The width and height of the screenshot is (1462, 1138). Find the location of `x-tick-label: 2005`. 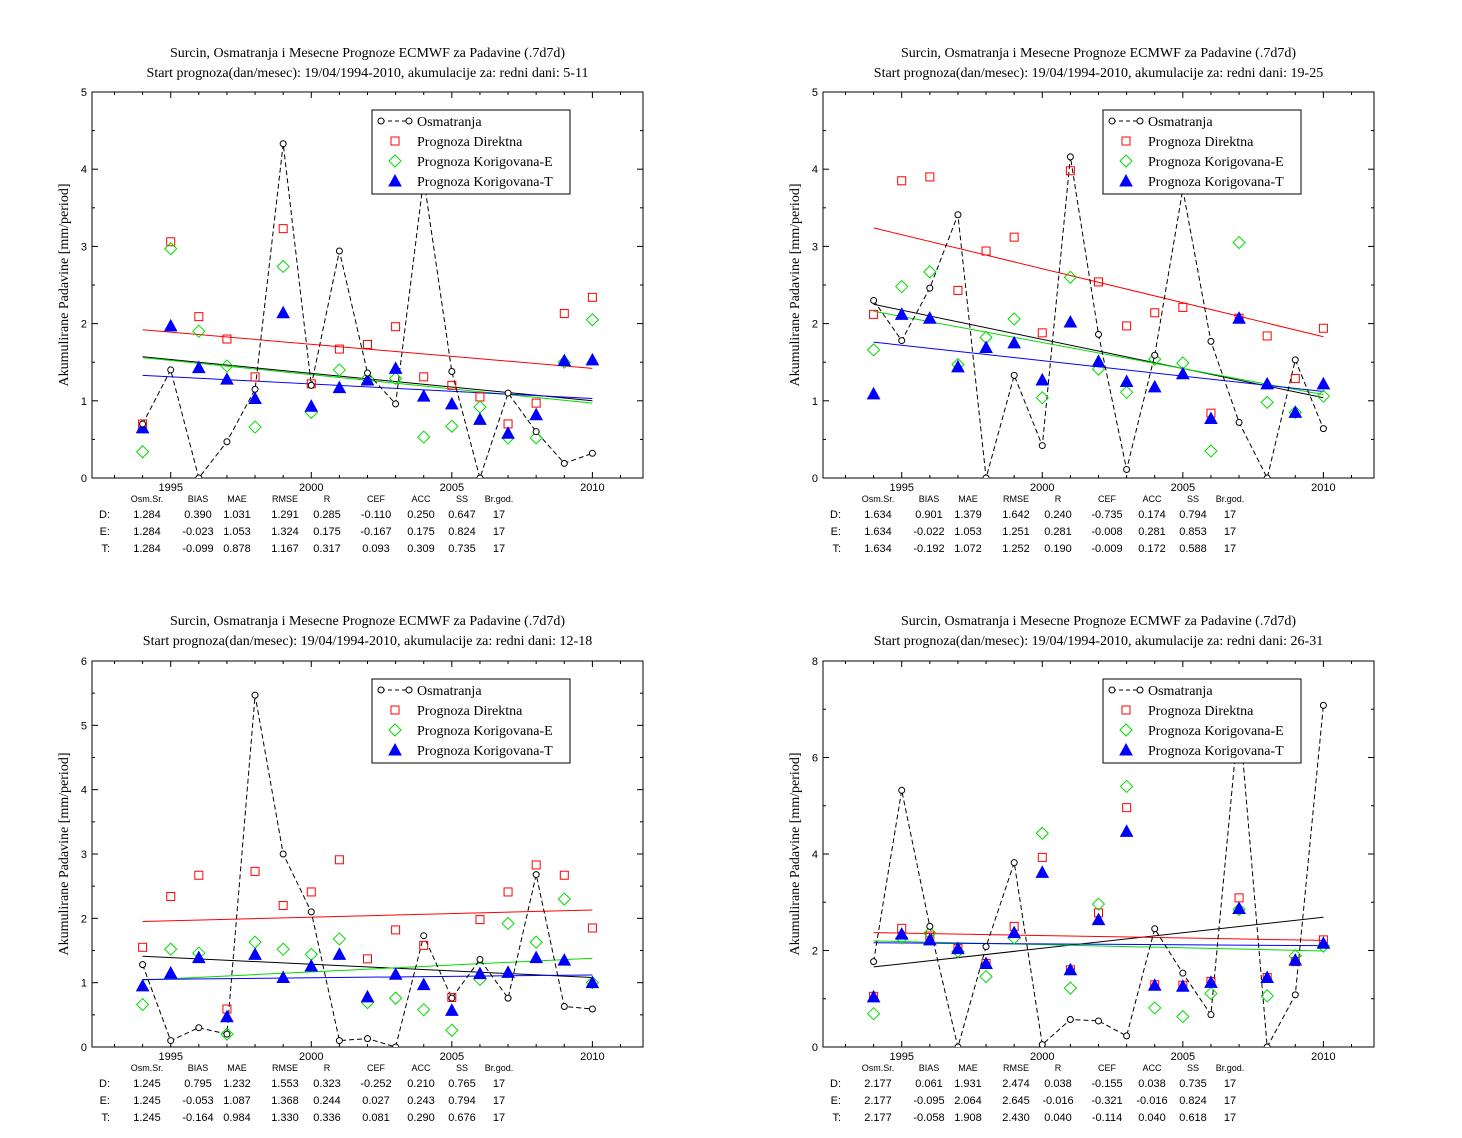

x-tick-label: 2005 is located at coordinates (1183, 1057).